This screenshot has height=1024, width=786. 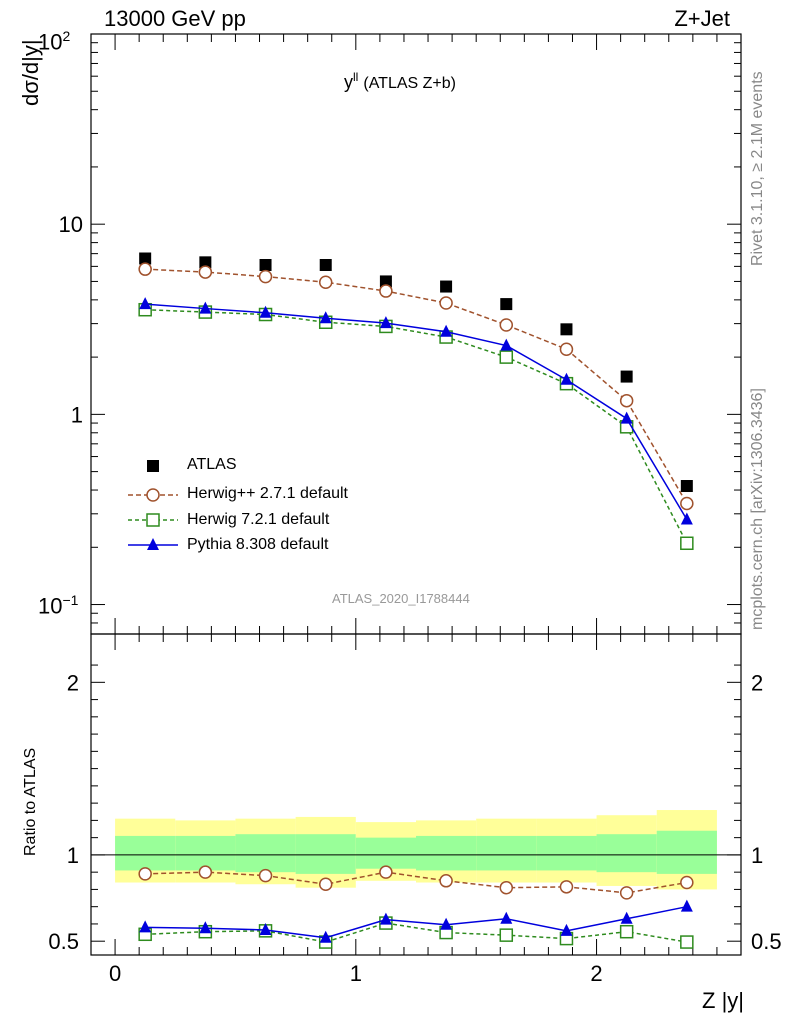 What do you see at coordinates (73, 855) in the screenshot?
I see `ratio-ytick-label-left: 1` at bounding box center [73, 855].